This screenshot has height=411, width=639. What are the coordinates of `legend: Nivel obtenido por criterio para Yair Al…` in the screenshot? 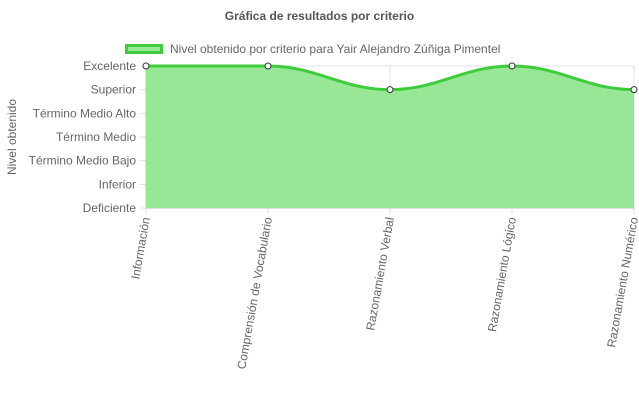 It's located at (312, 49).